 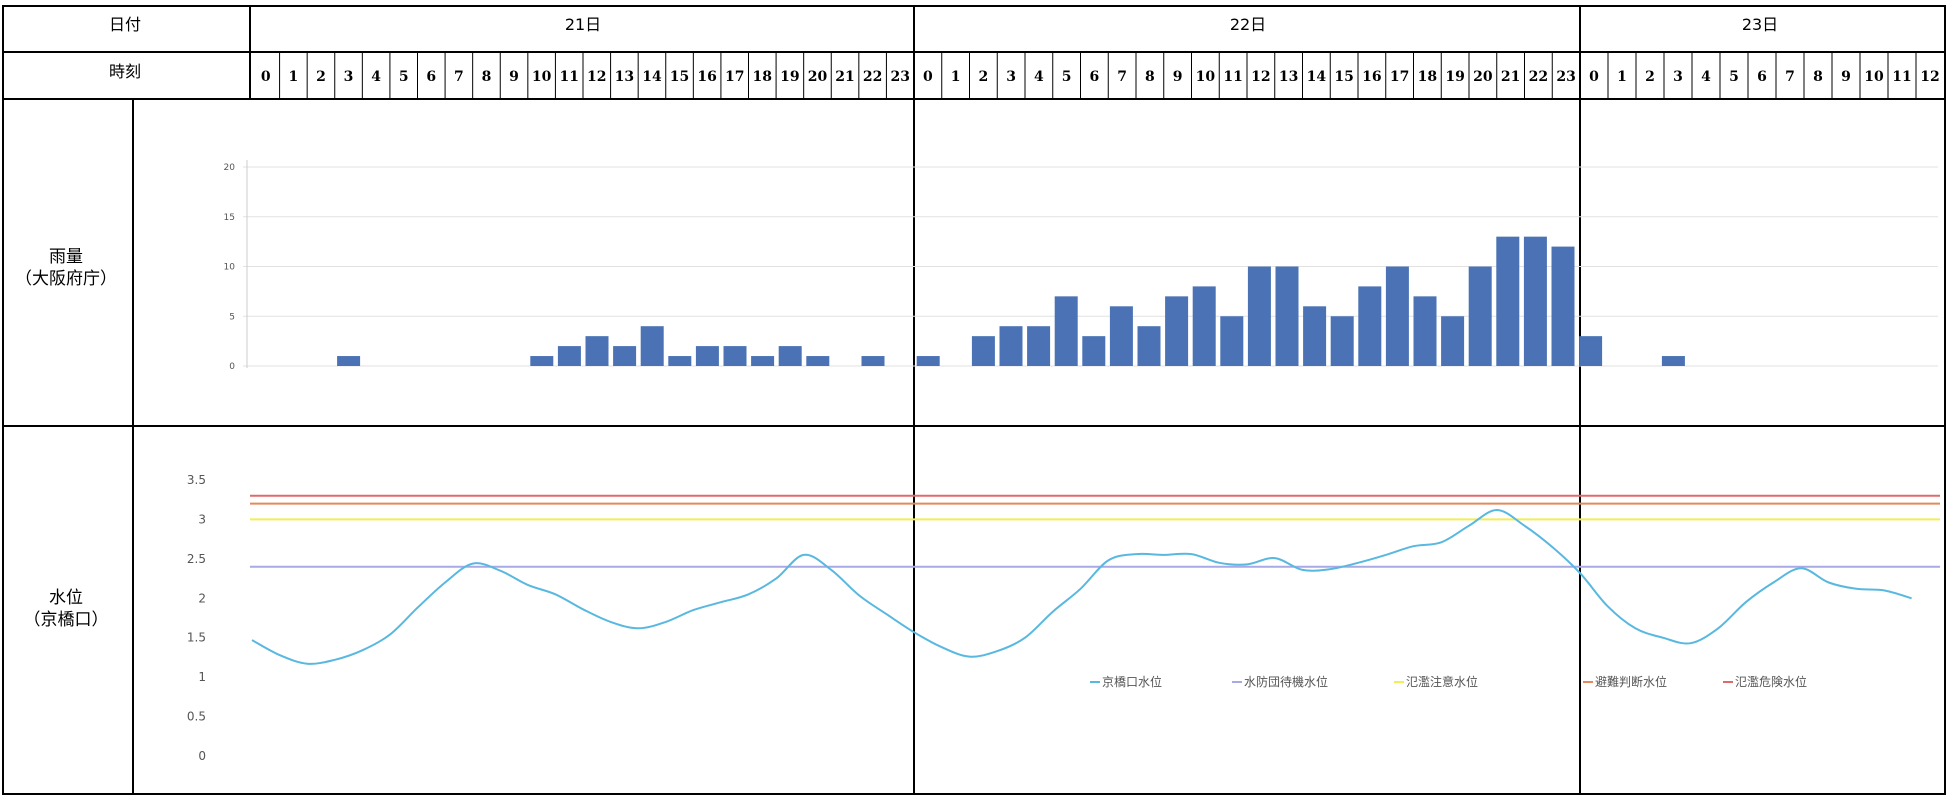 What do you see at coordinates (706, 77) in the screenshot?
I see `hour-label: 16` at bounding box center [706, 77].